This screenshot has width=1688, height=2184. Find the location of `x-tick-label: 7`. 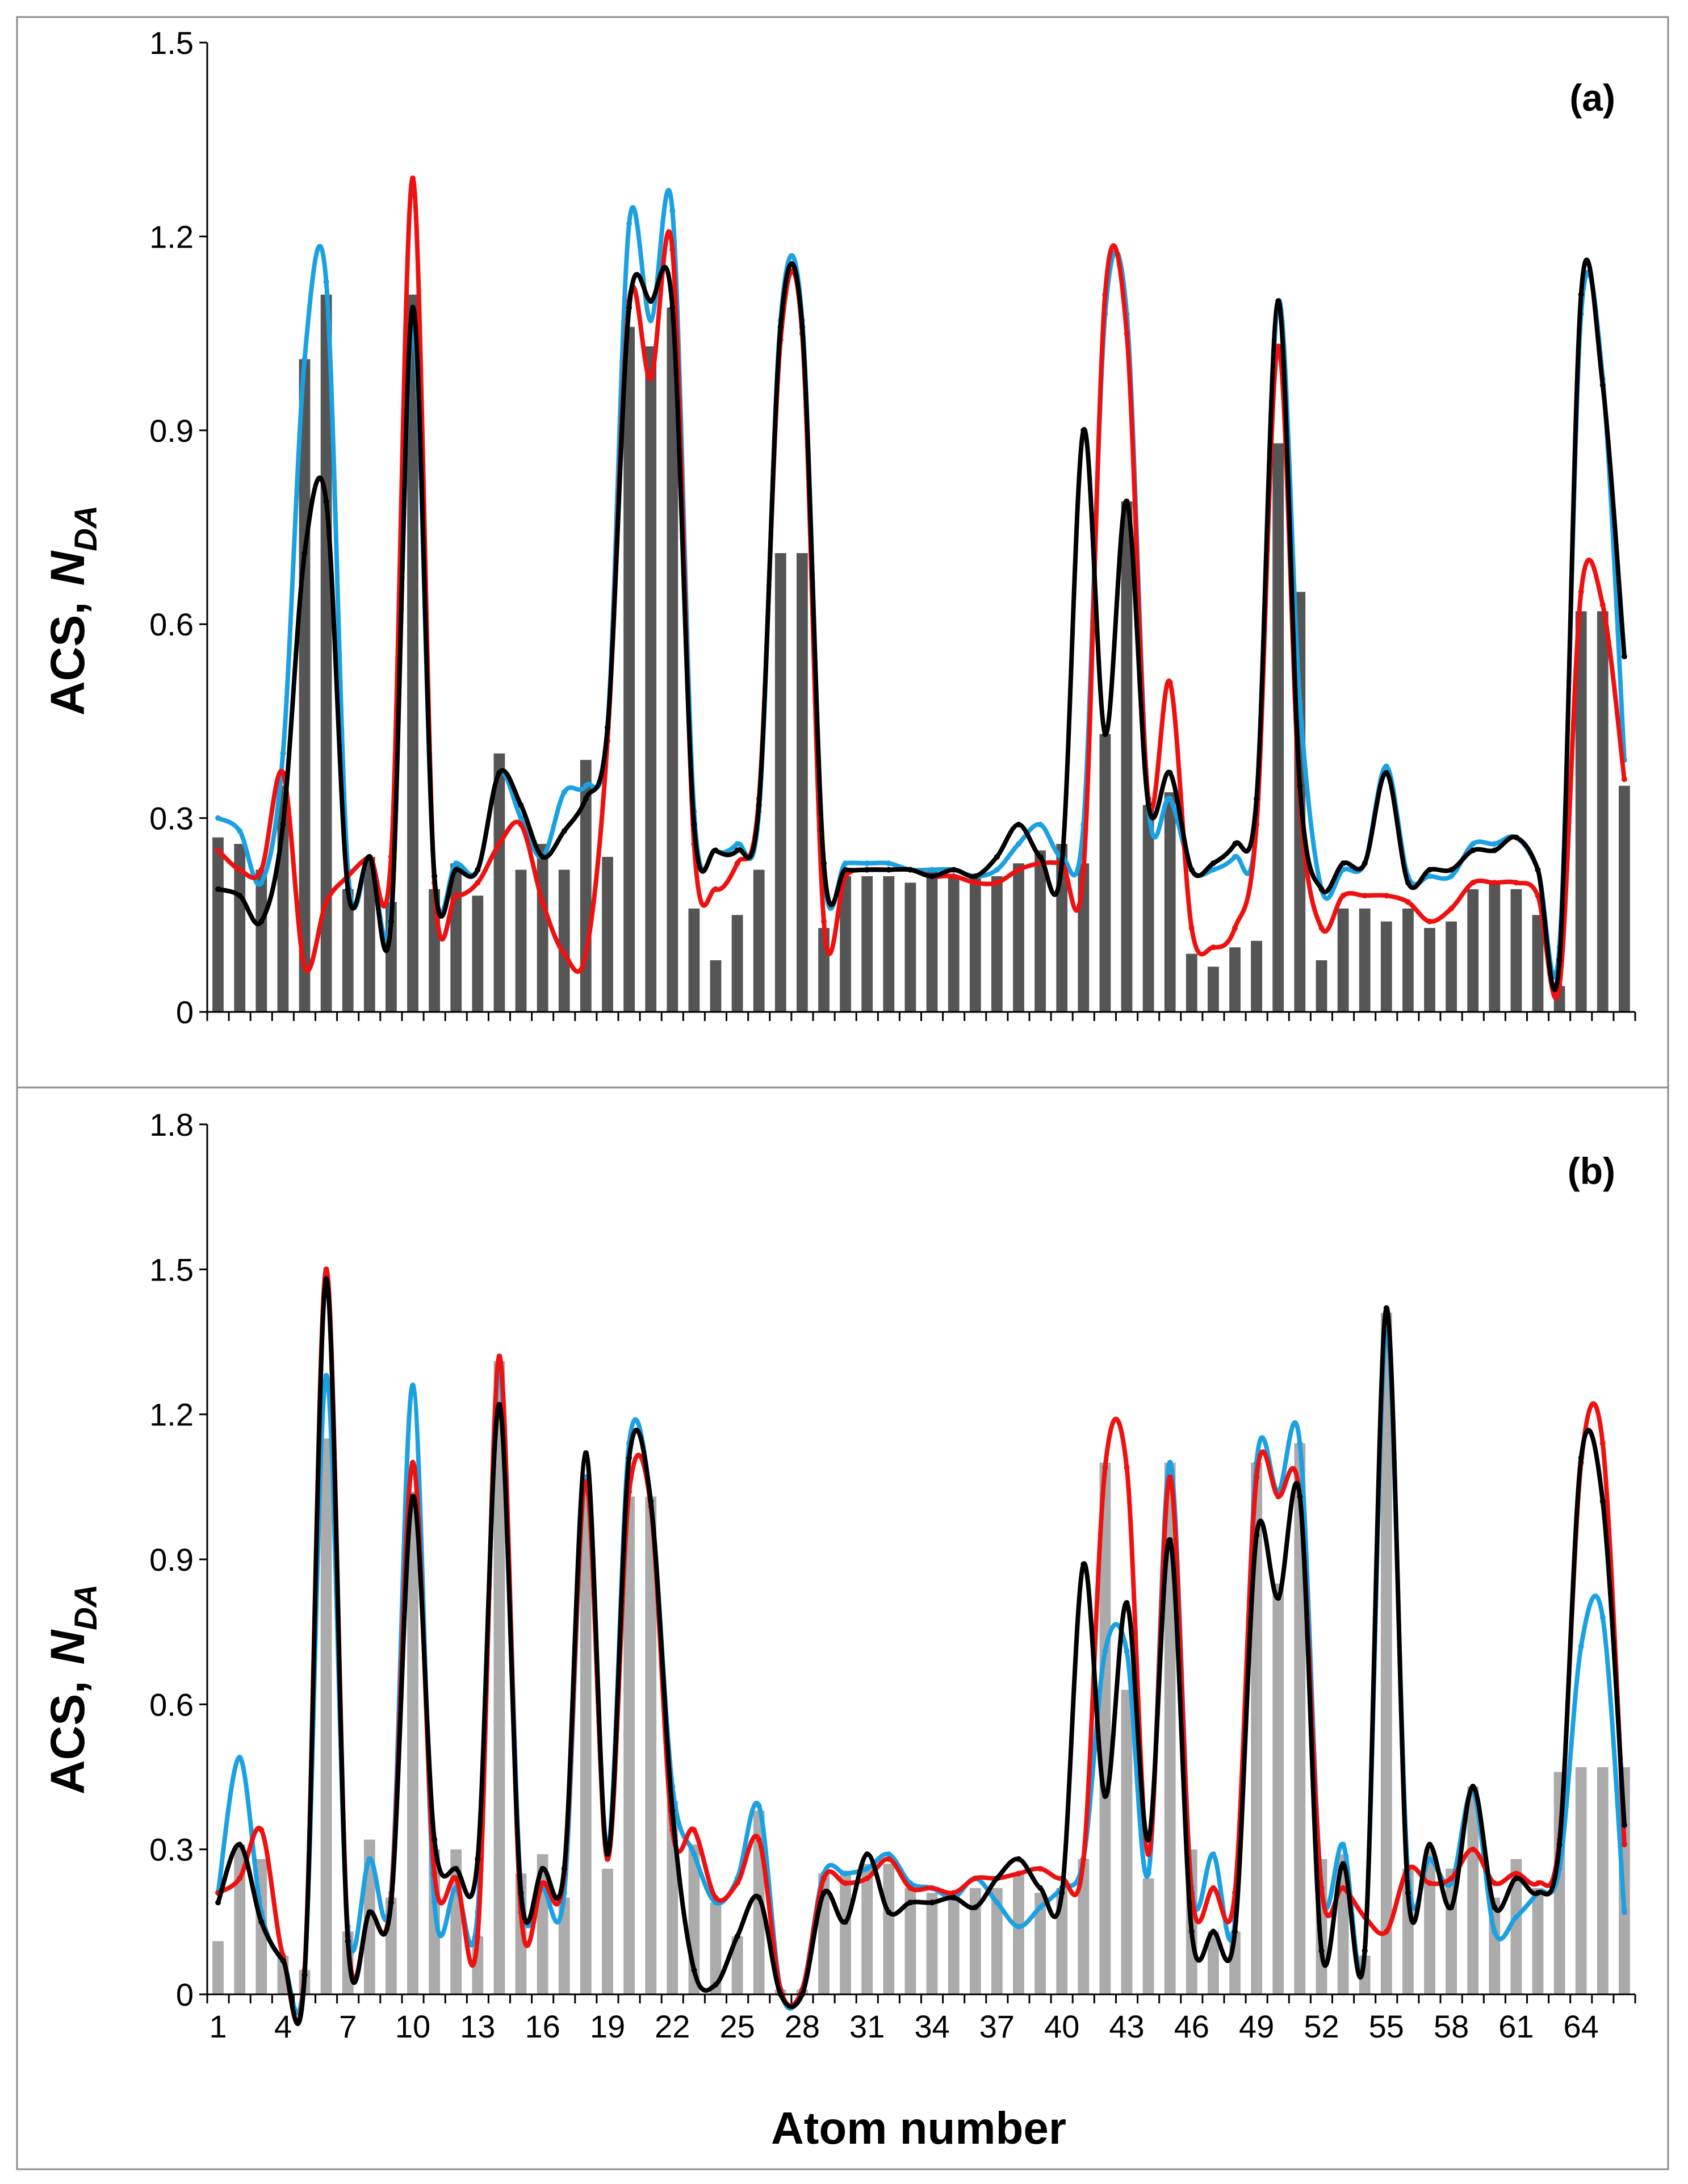

x-tick-label: 7 is located at coordinates (348, 2026).